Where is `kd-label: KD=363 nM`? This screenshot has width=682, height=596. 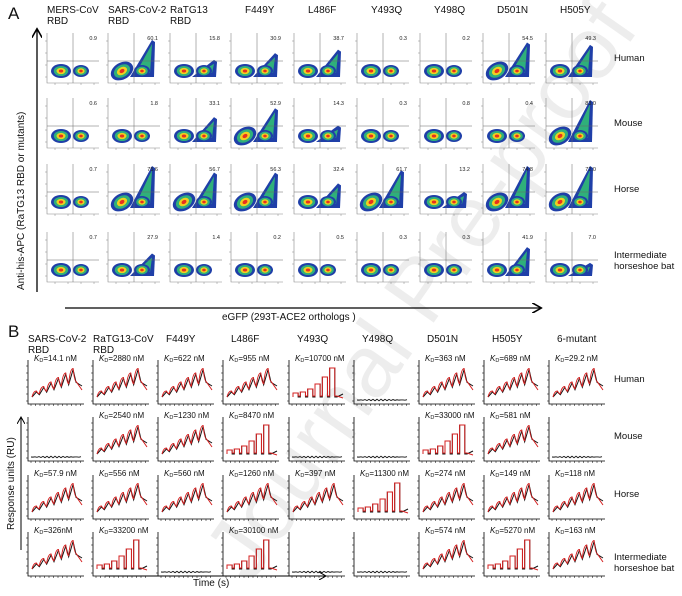
kd-label: KD=363 nM is located at coordinates (445, 359).